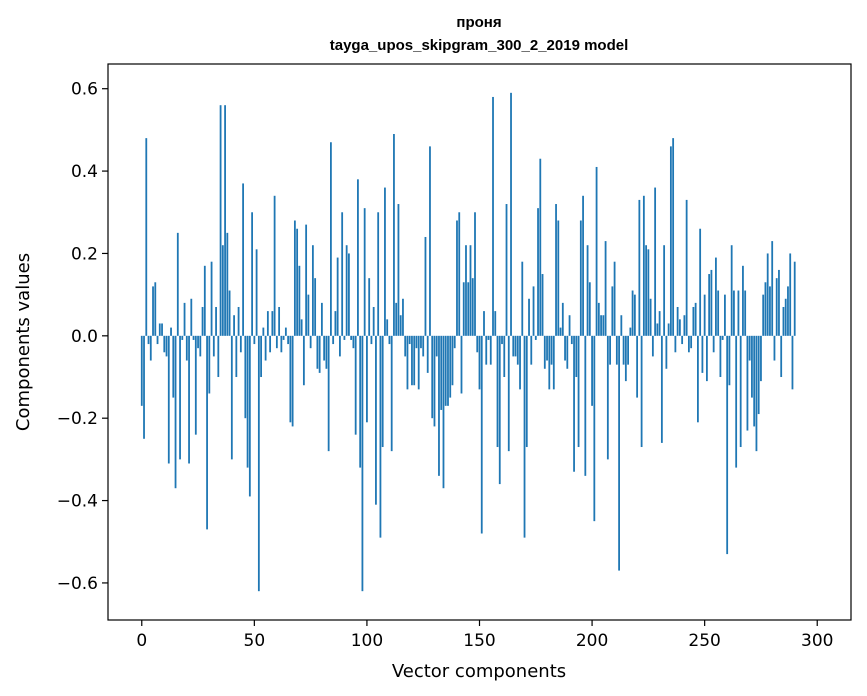 Image resolution: width=867 pixels, height=696 pixels. I want to click on y-tick-label: 0.2, so click(84, 254).